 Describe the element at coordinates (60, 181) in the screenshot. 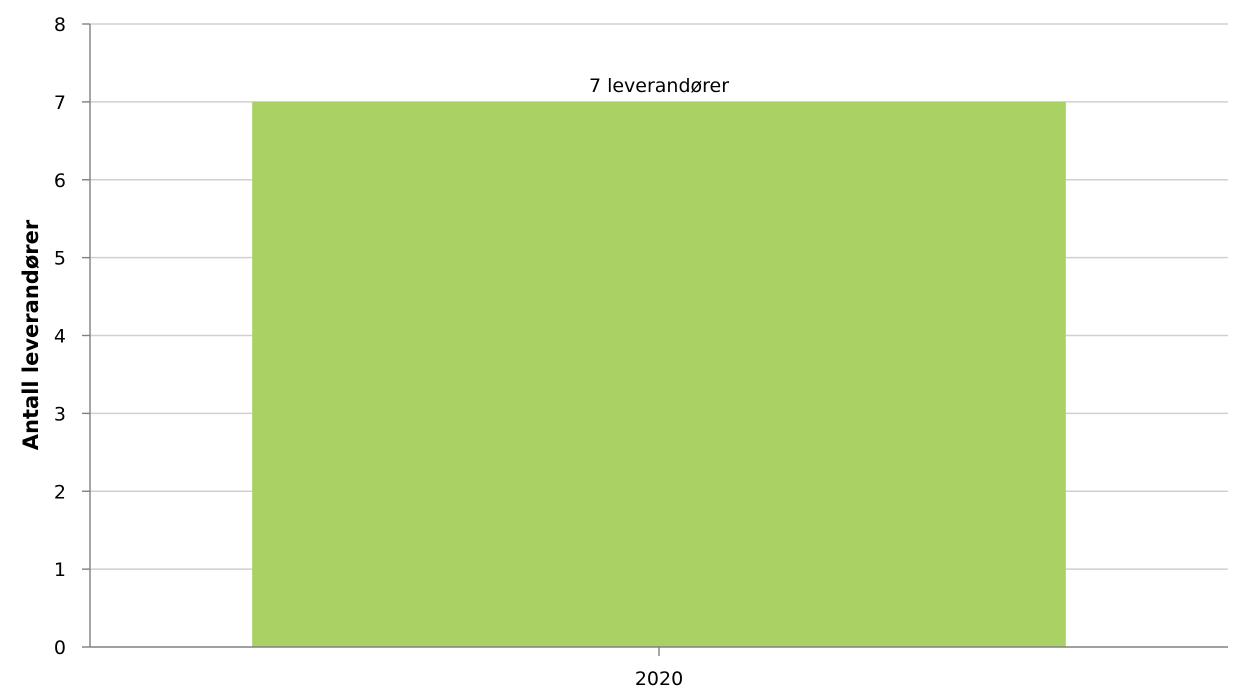

I see `y-tick-label: 6` at that location.